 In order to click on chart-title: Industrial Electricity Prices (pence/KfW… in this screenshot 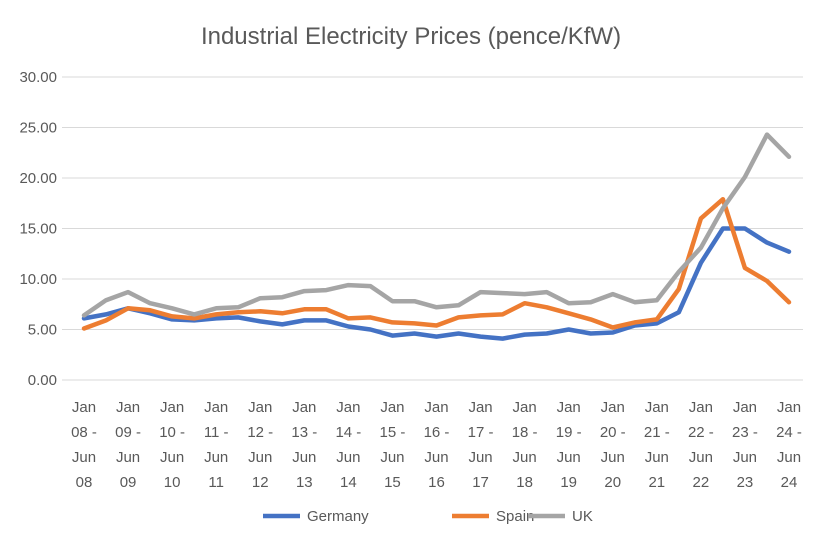, I will do `click(411, 36)`.